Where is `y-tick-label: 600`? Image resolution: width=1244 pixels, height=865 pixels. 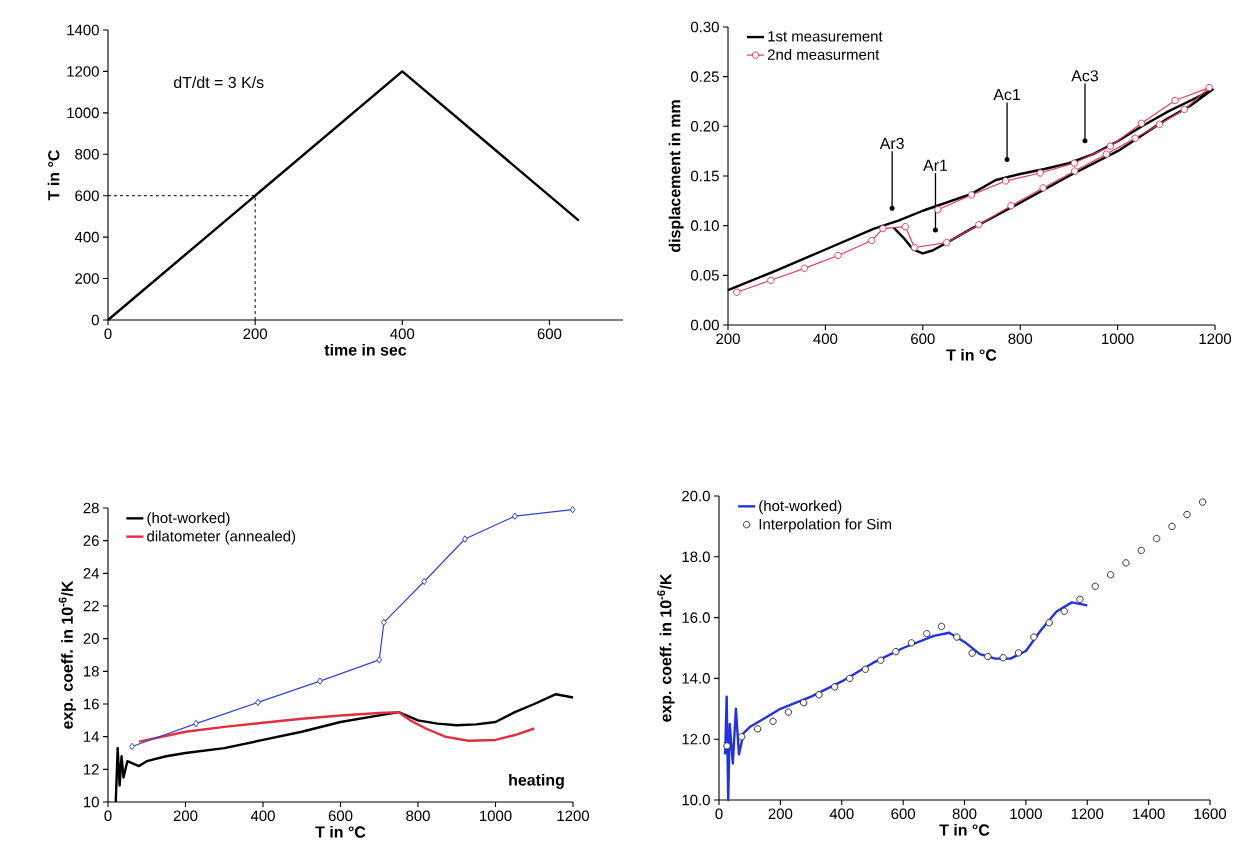 y-tick-label: 600 is located at coordinates (87, 195).